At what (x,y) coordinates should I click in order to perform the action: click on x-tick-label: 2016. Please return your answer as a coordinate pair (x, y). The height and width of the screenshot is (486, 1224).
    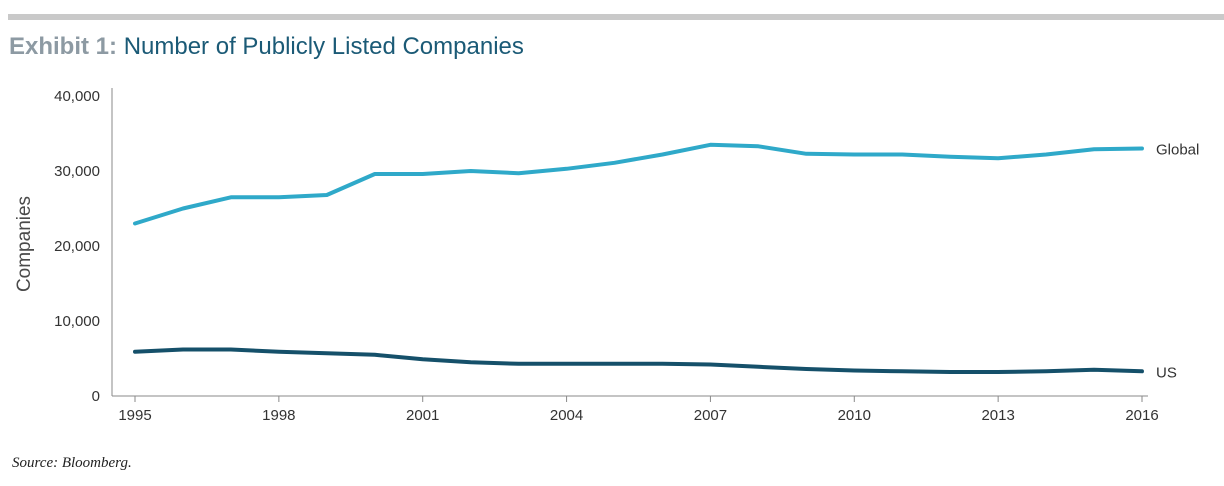
    Looking at the image, I should click on (1141, 415).